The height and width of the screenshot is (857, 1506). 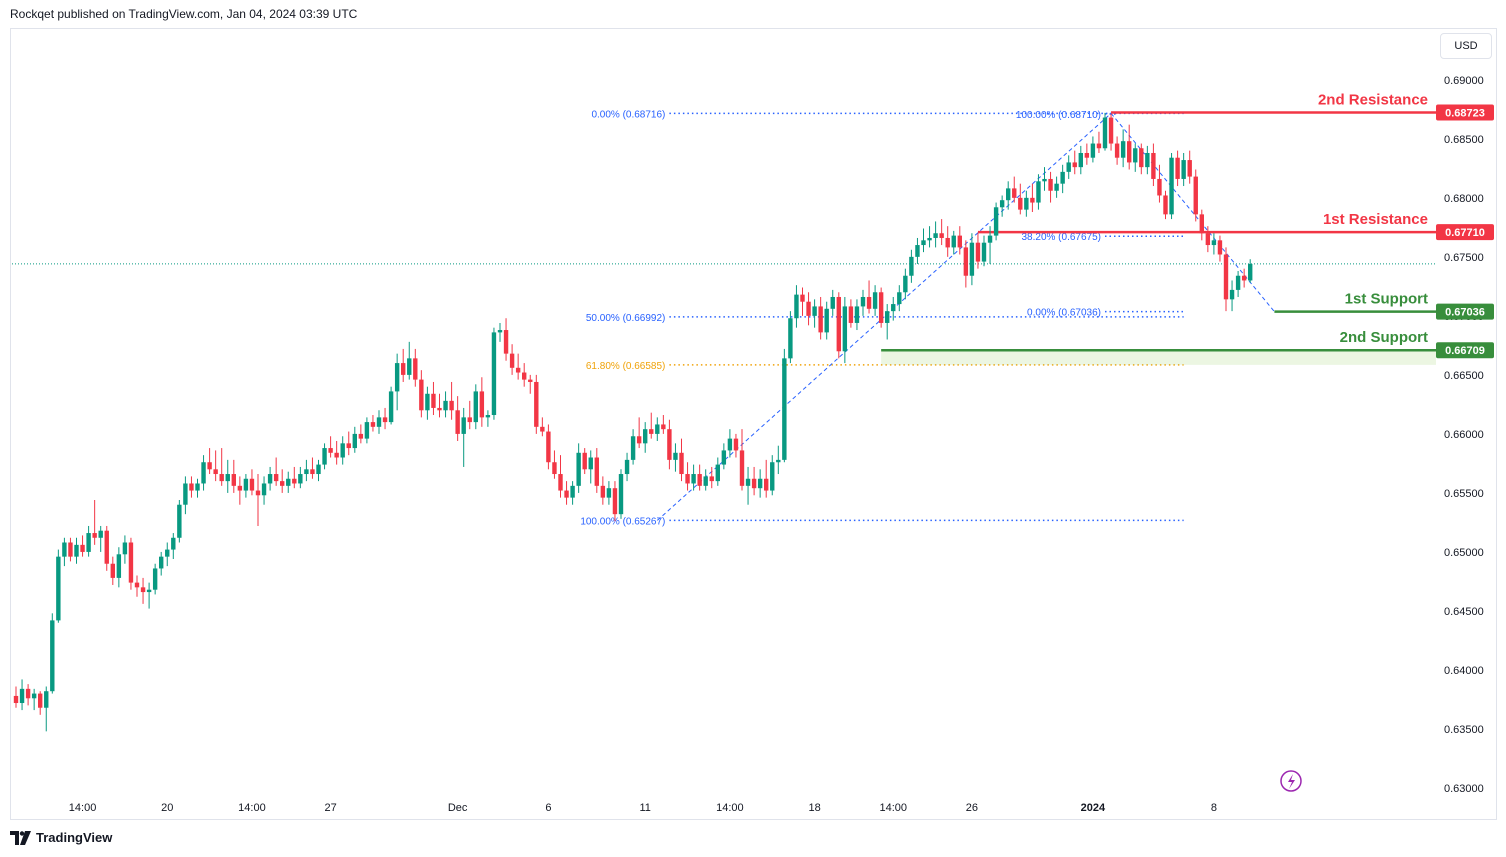 What do you see at coordinates (1386, 299) in the screenshot?
I see `support-level-label: 1st Support` at bounding box center [1386, 299].